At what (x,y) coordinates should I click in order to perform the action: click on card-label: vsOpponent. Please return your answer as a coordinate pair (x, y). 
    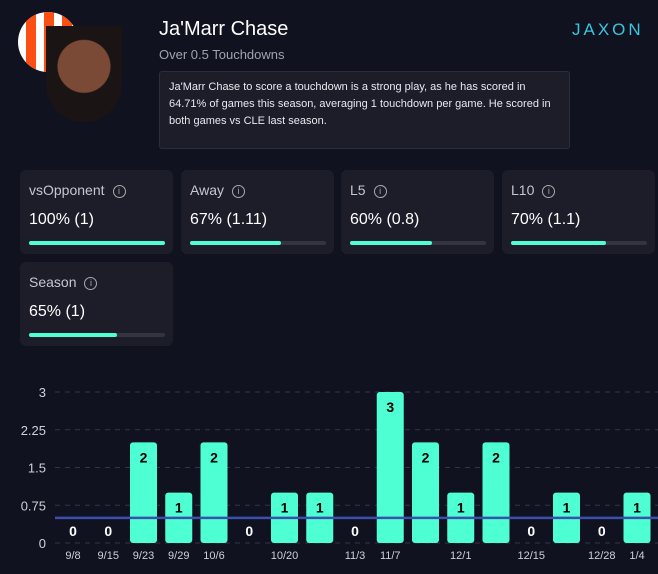
    Looking at the image, I should click on (67, 190).